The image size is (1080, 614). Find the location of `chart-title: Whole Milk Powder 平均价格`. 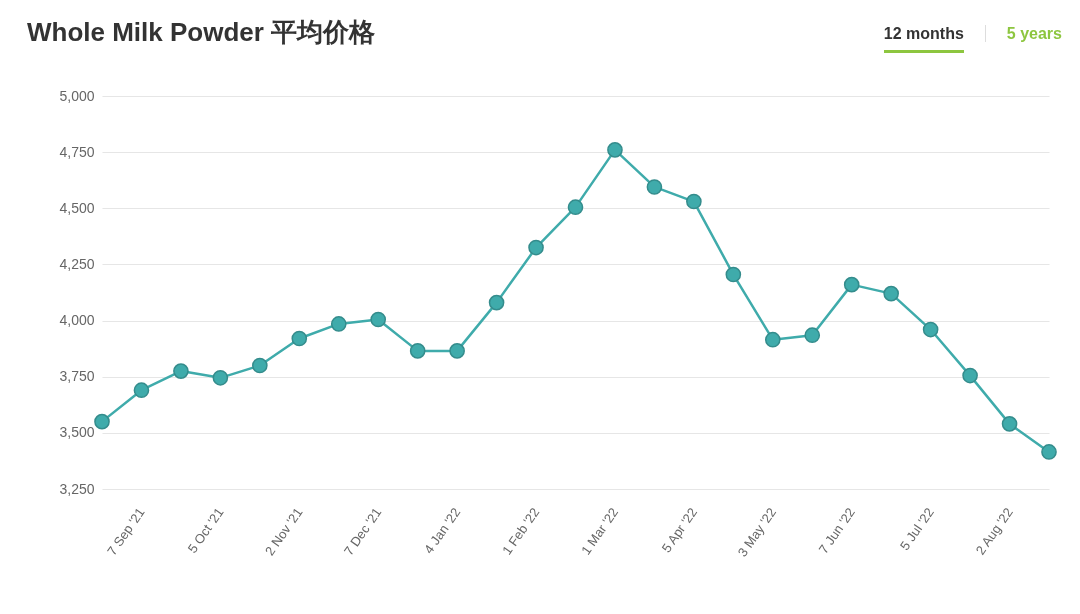

chart-title: Whole Milk Powder 平均价格 is located at coordinates (201, 32).